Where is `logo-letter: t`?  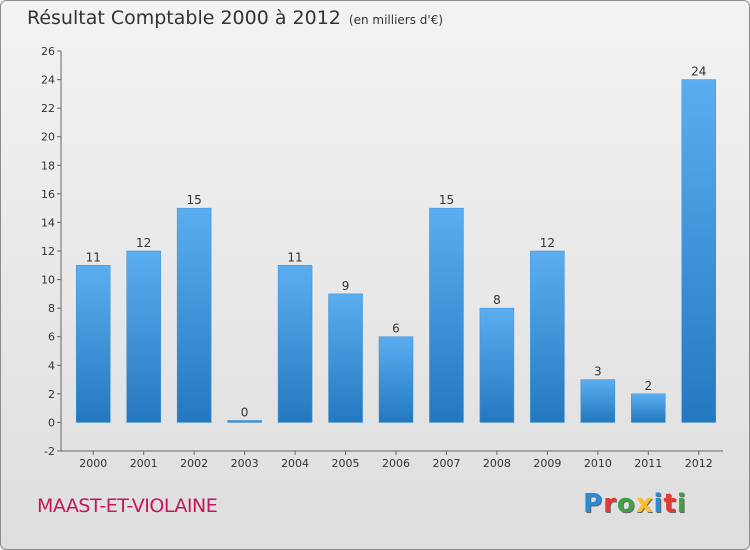
logo-letter: t is located at coordinates (670, 504).